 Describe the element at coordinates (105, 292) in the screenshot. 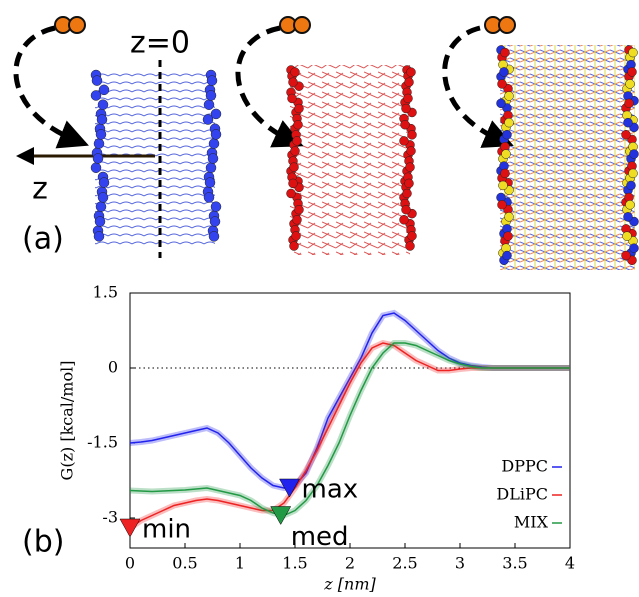

I see `y-tick-label: 1.5` at that location.